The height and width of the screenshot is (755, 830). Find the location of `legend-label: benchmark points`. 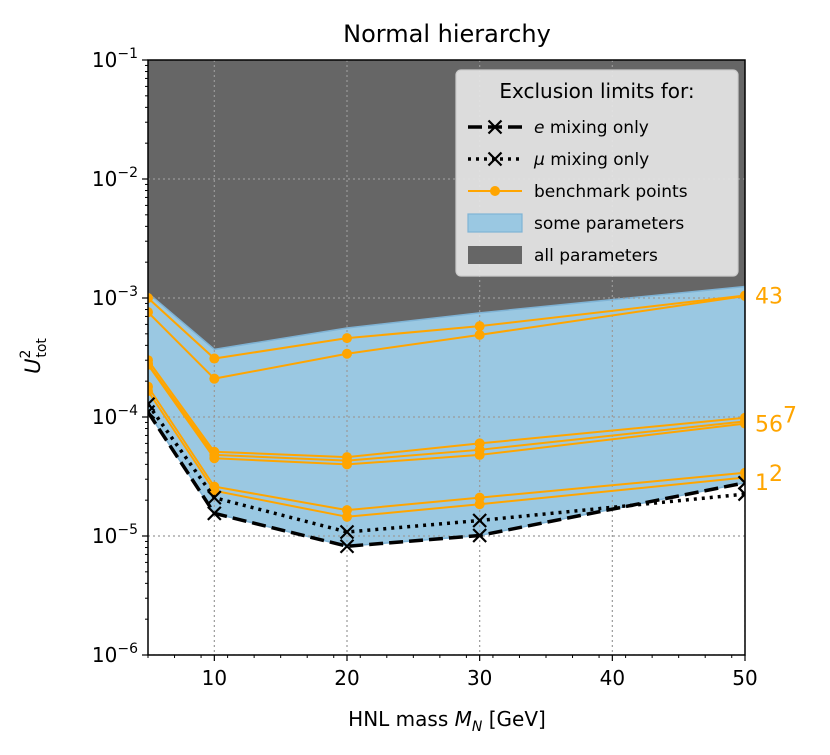

legend-label: benchmark points is located at coordinates (611, 192).